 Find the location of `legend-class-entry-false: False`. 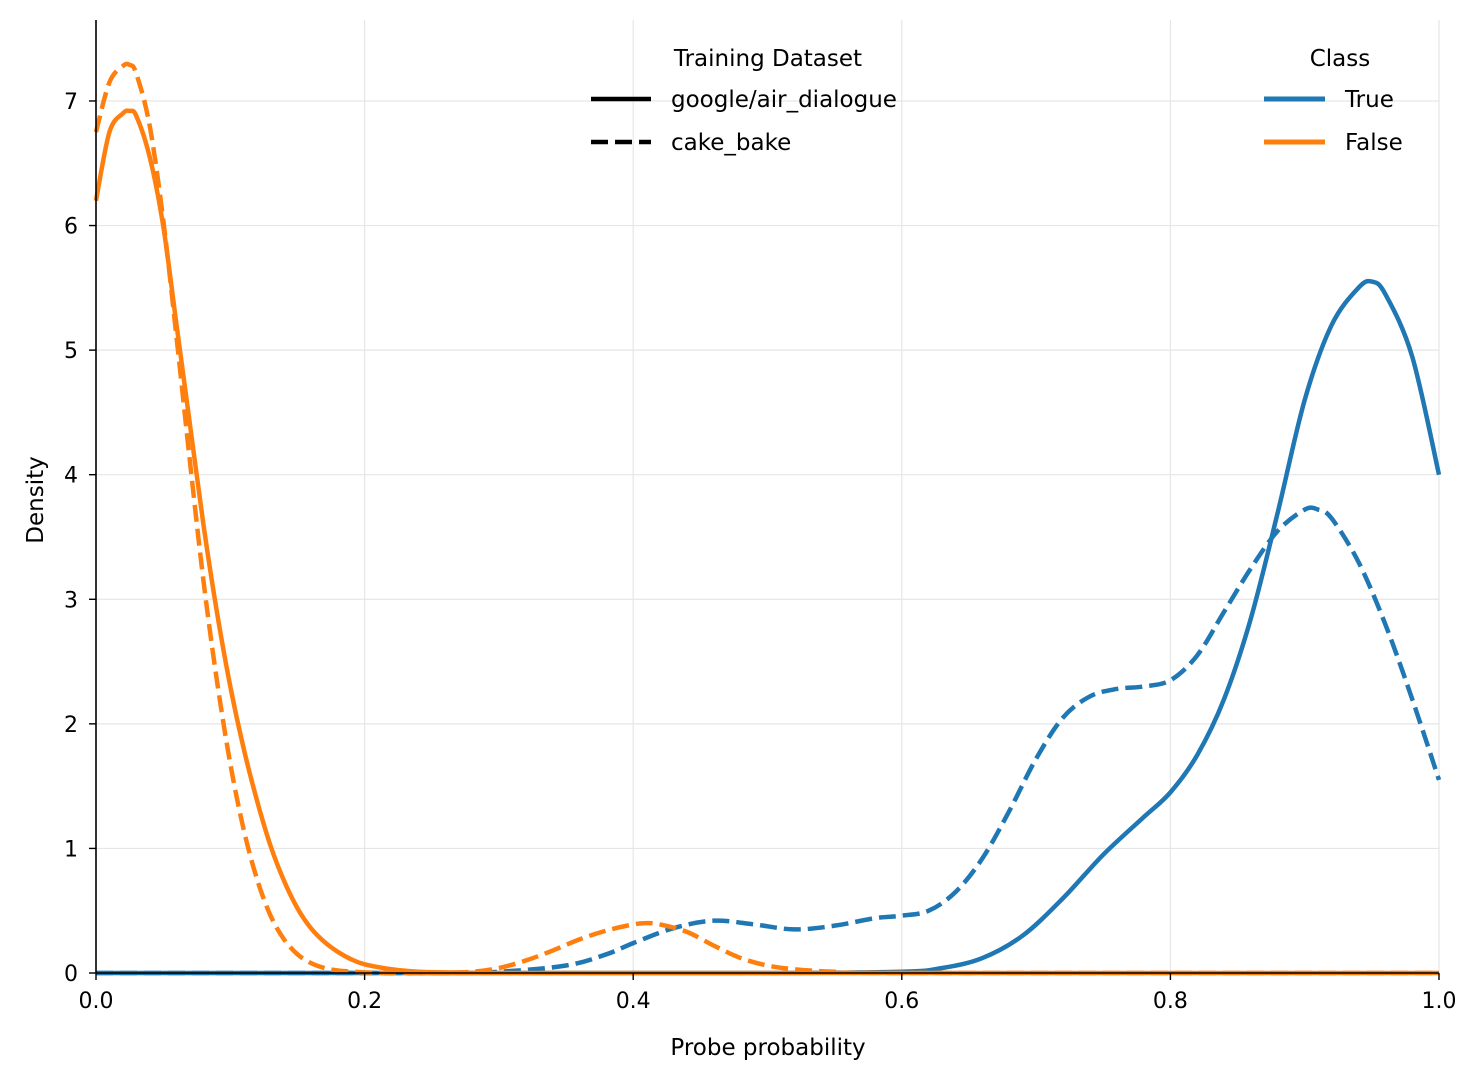

legend-class-entry-false: False is located at coordinates (1374, 143).